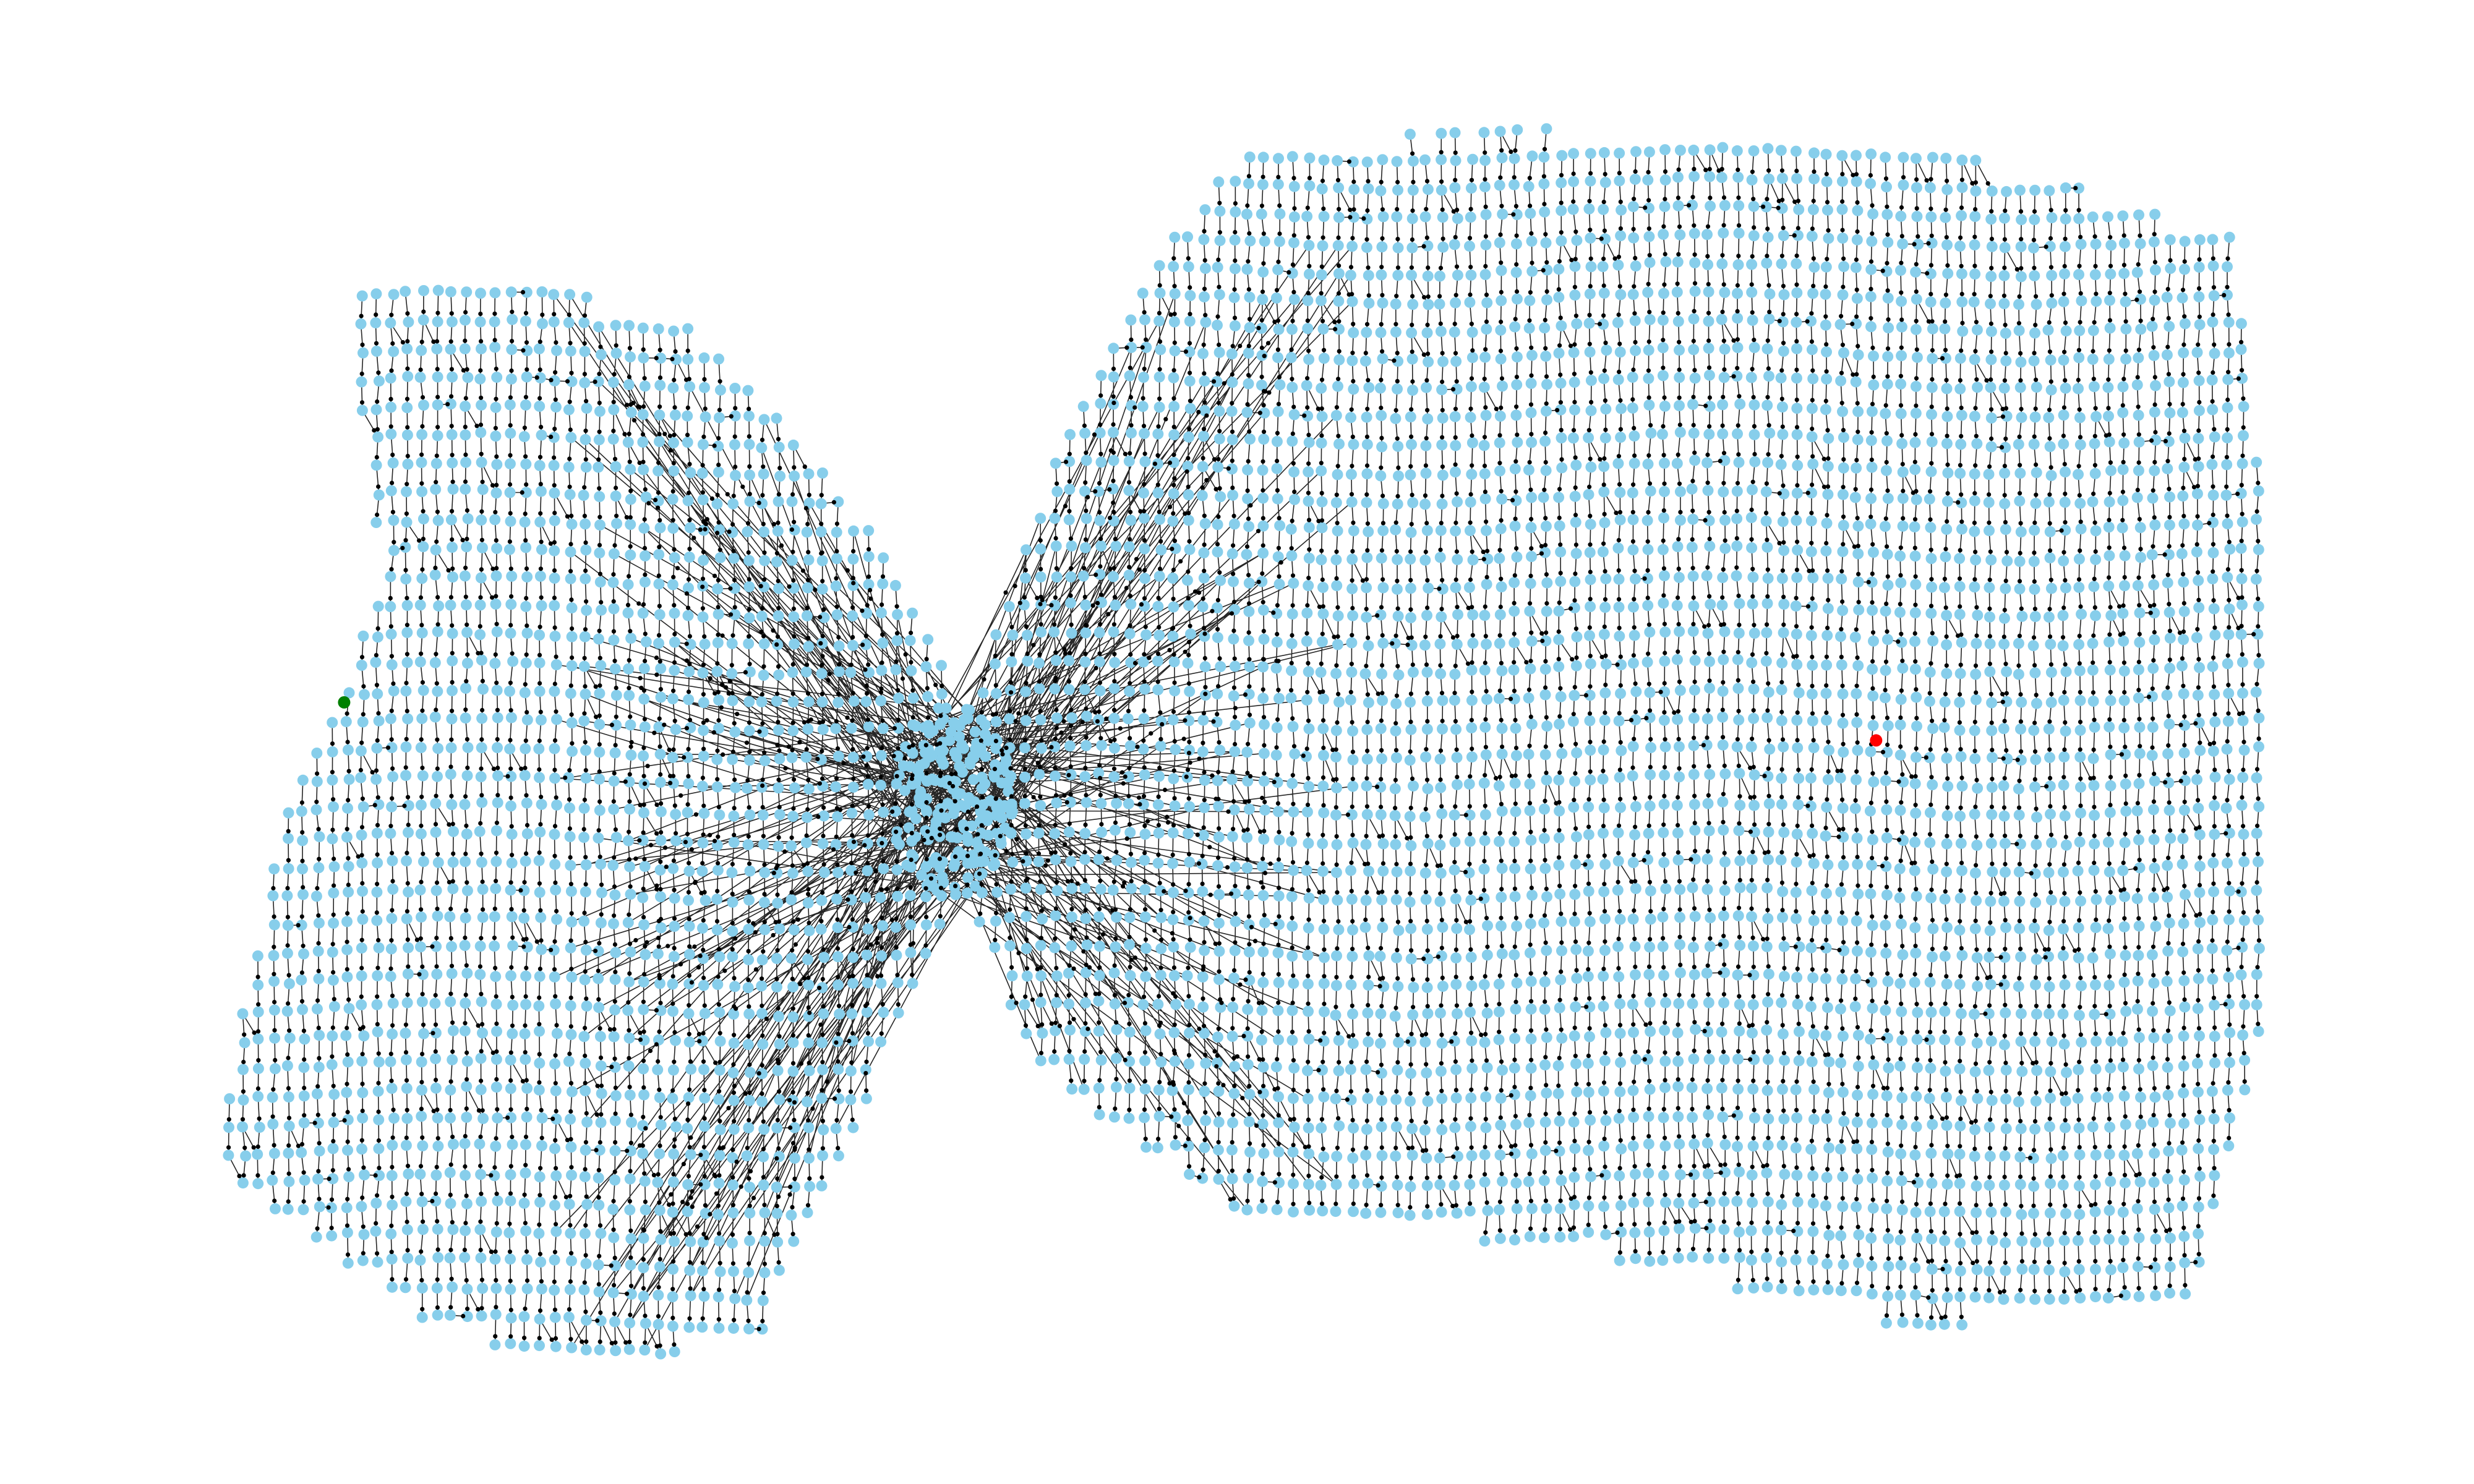 The height and width of the screenshot is (1484, 2474). Describe the element at coordinates (1877, 740) in the screenshot. I see `target-node` at that location.